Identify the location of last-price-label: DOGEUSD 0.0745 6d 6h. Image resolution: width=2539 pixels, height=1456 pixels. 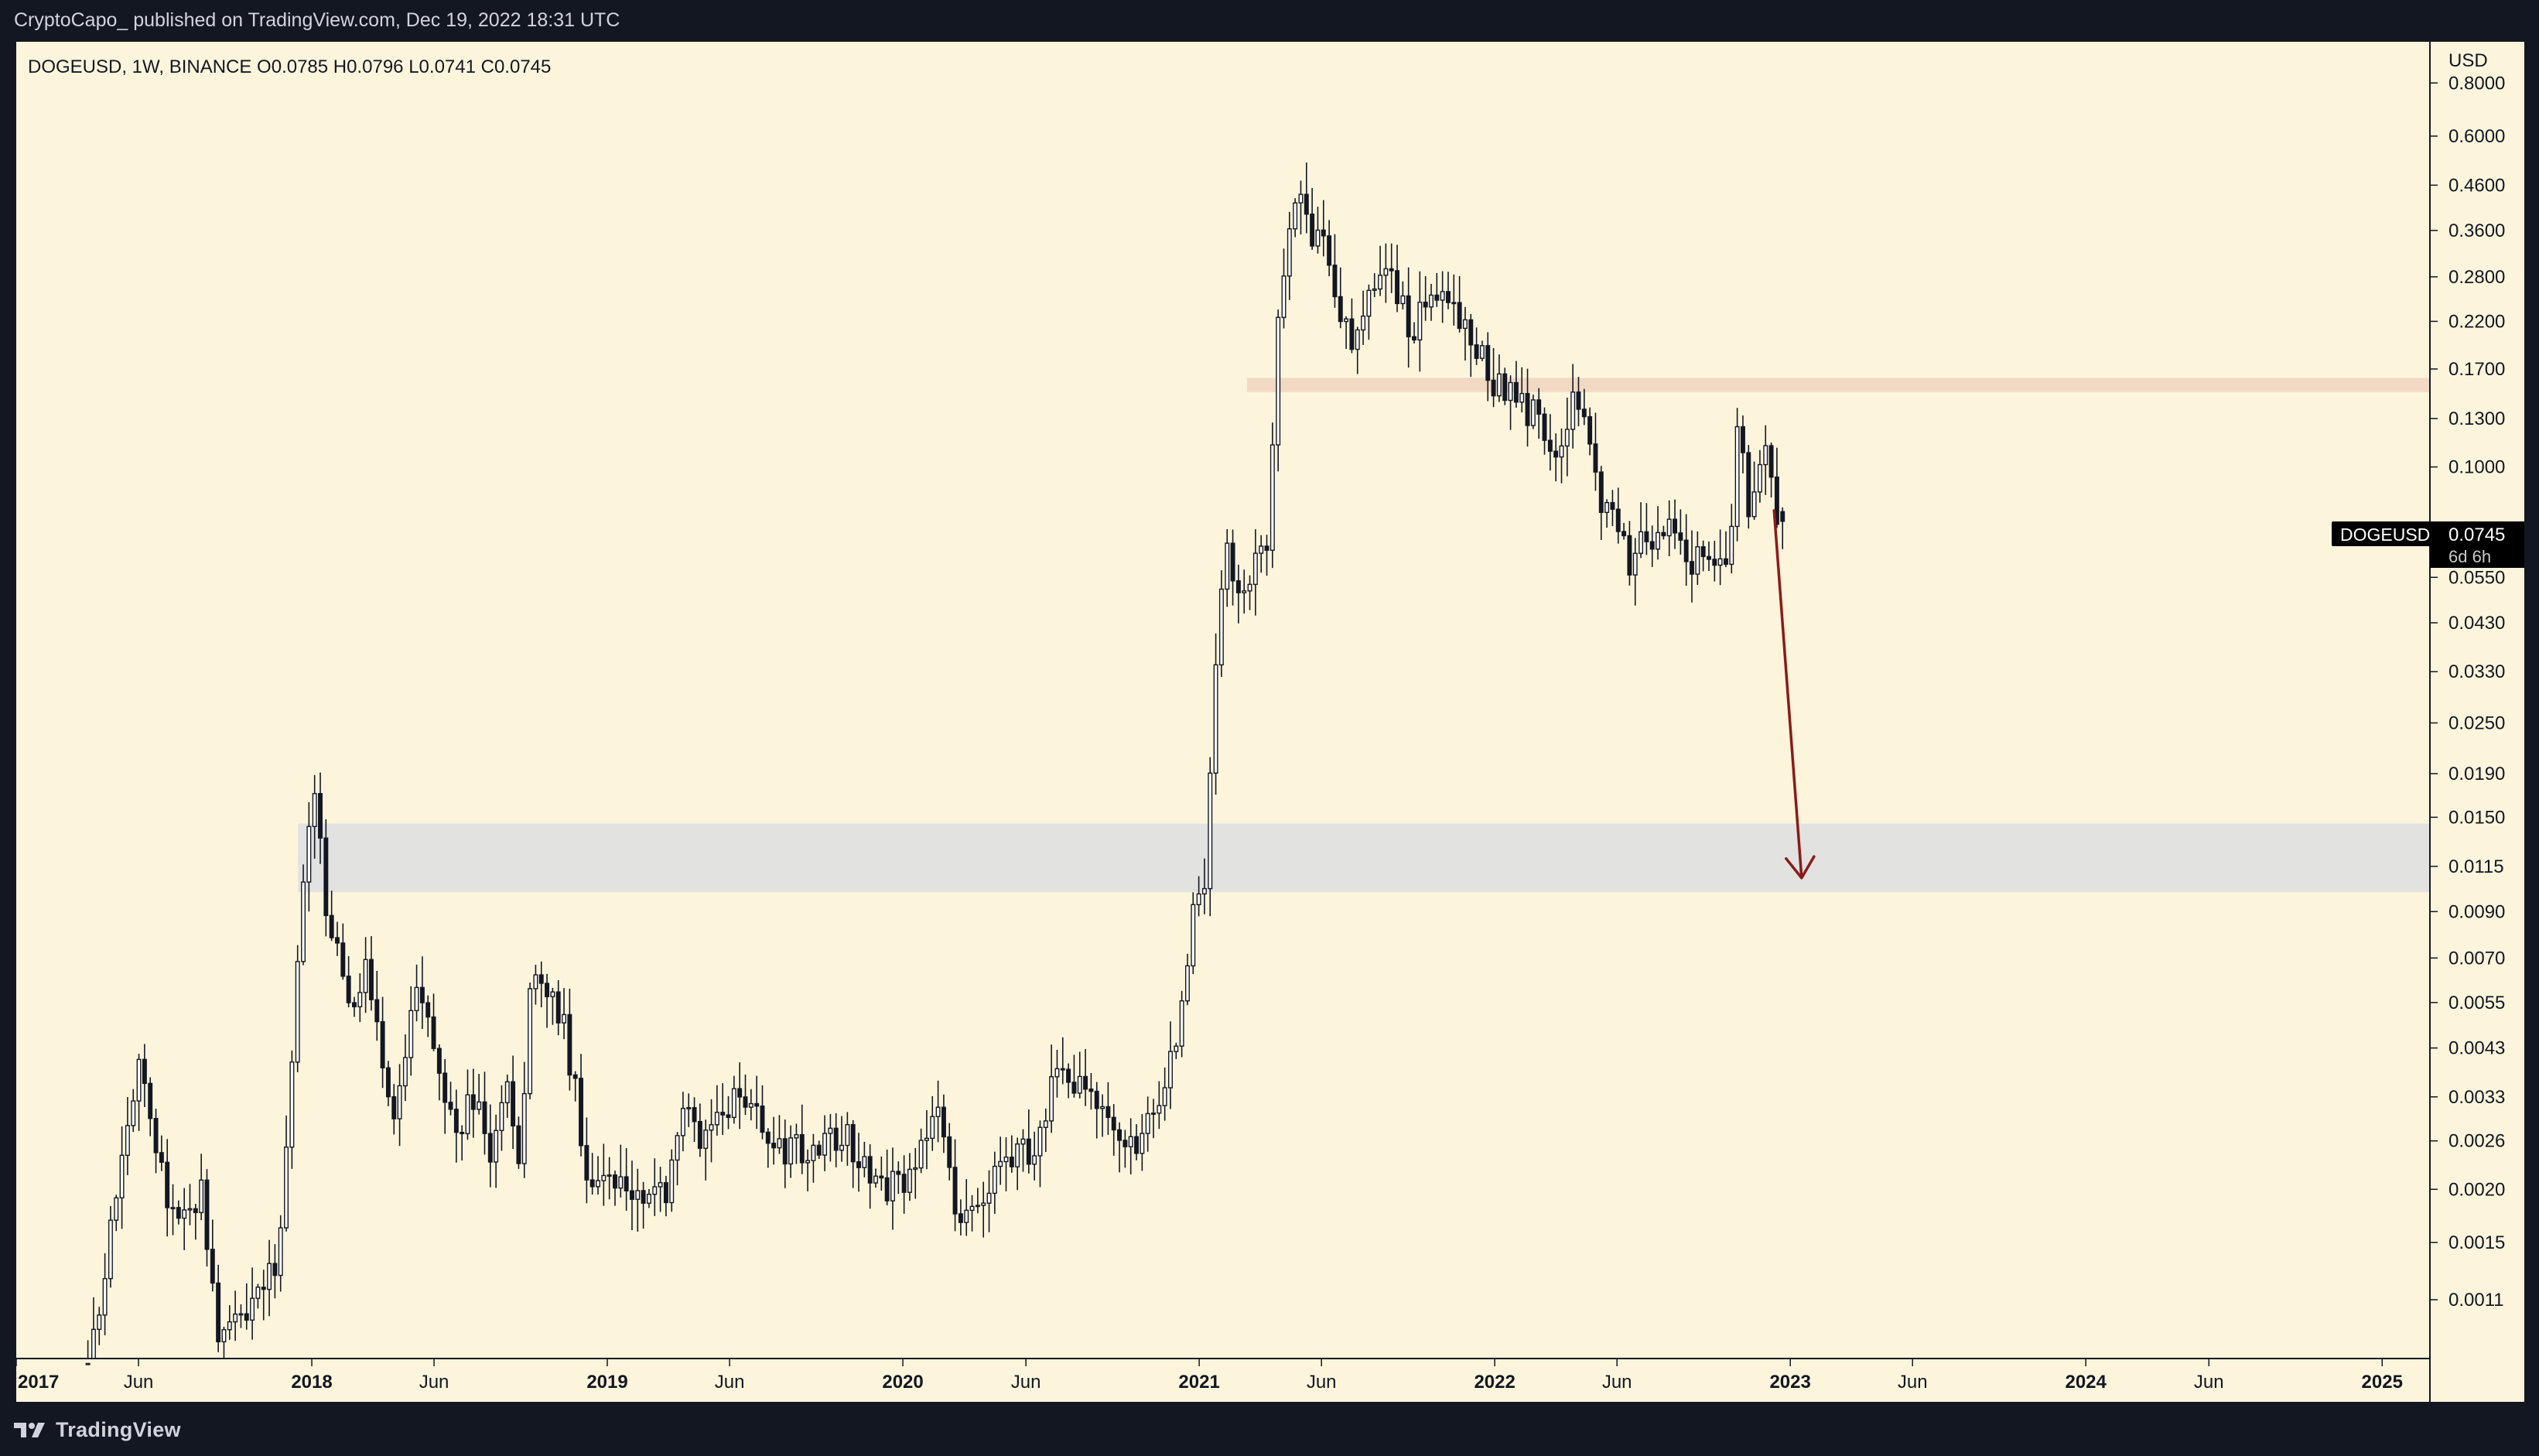
(2428, 544).